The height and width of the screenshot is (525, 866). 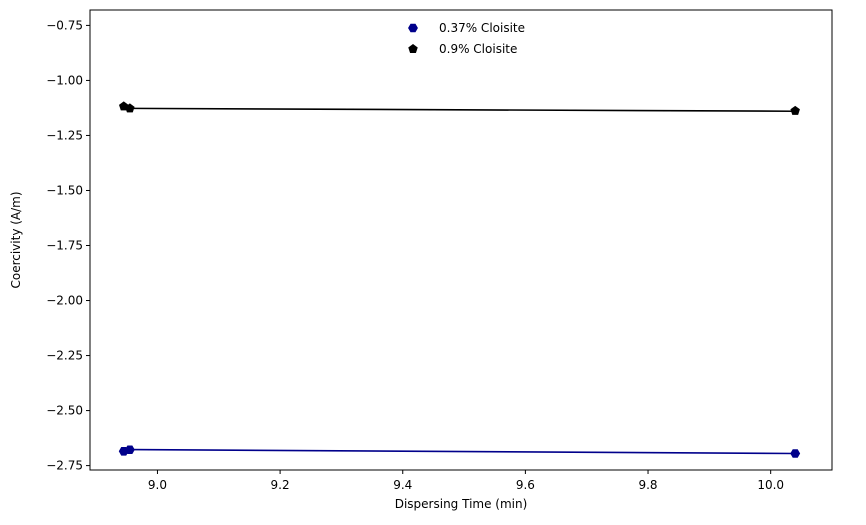 I want to click on x-tick-label: 9.4, so click(x=402, y=485).